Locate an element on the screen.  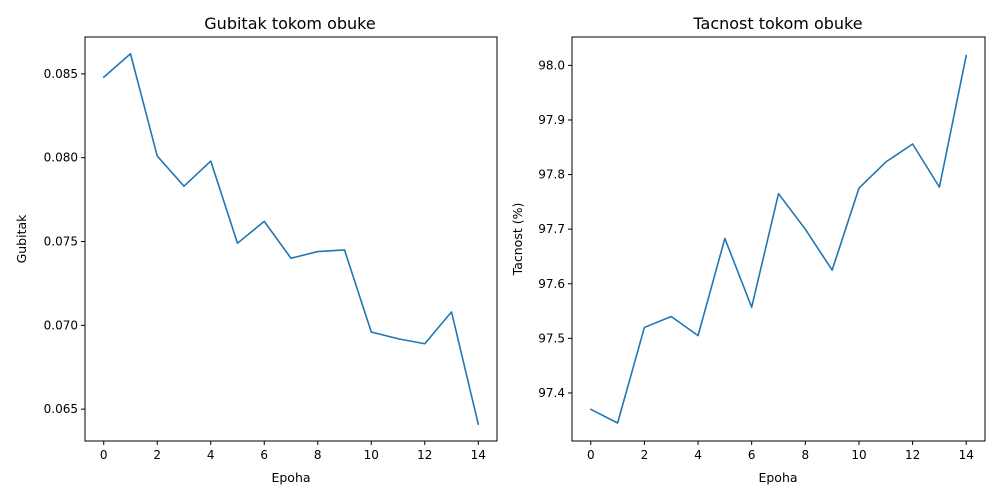
y-tick-label: 97.5 is located at coordinates (551, 338).